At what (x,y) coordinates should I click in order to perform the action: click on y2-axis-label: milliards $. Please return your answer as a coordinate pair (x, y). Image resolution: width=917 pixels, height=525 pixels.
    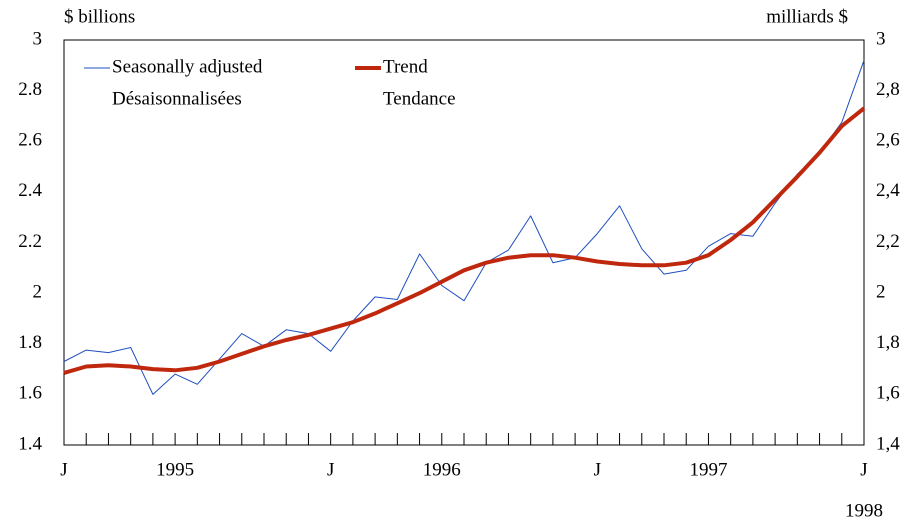
    Looking at the image, I should click on (807, 16).